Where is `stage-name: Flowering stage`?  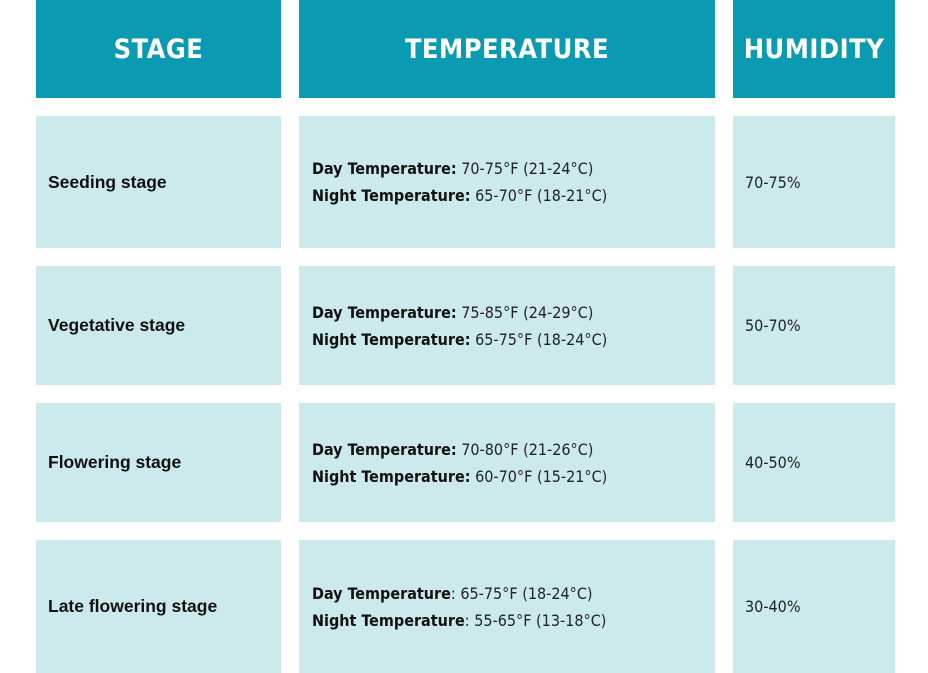
stage-name: Flowering stage is located at coordinates (115, 462).